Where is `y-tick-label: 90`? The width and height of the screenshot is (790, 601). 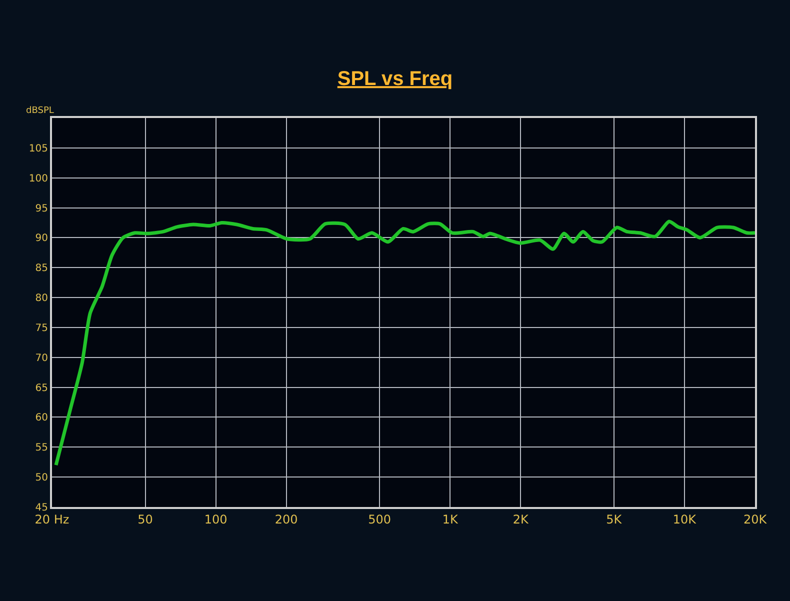
y-tick-label: 90 is located at coordinates (41, 238).